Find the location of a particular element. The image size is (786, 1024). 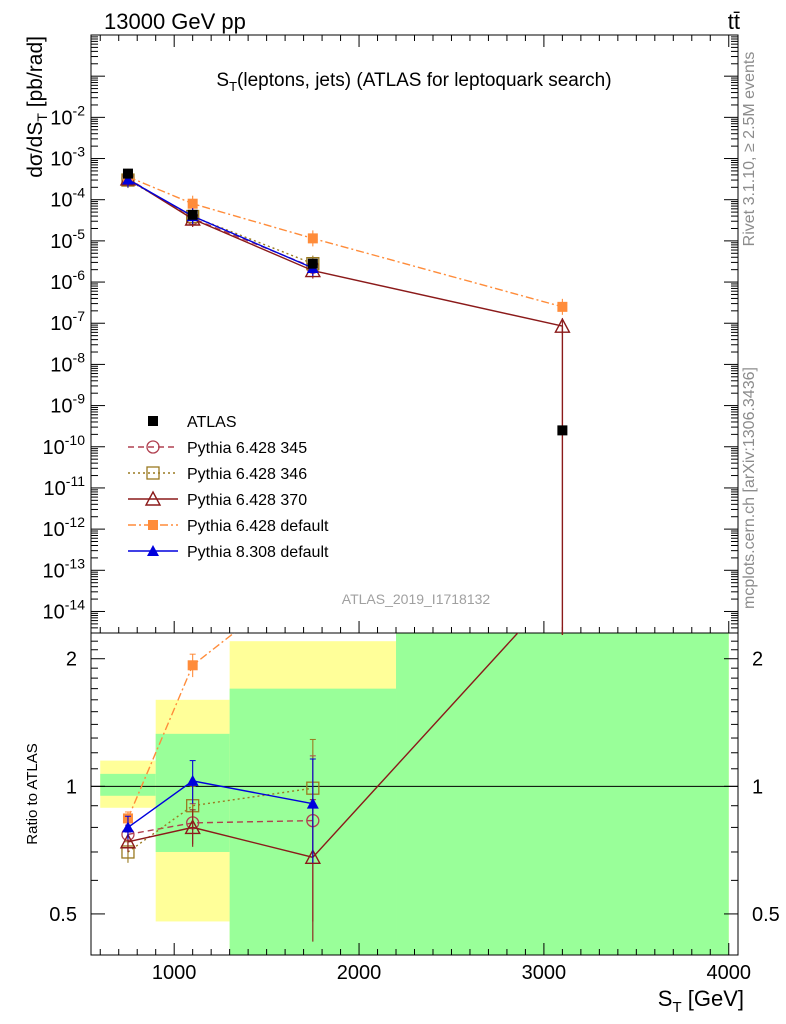

y-tick-label: 10⁻³ is located at coordinates (67, 157).